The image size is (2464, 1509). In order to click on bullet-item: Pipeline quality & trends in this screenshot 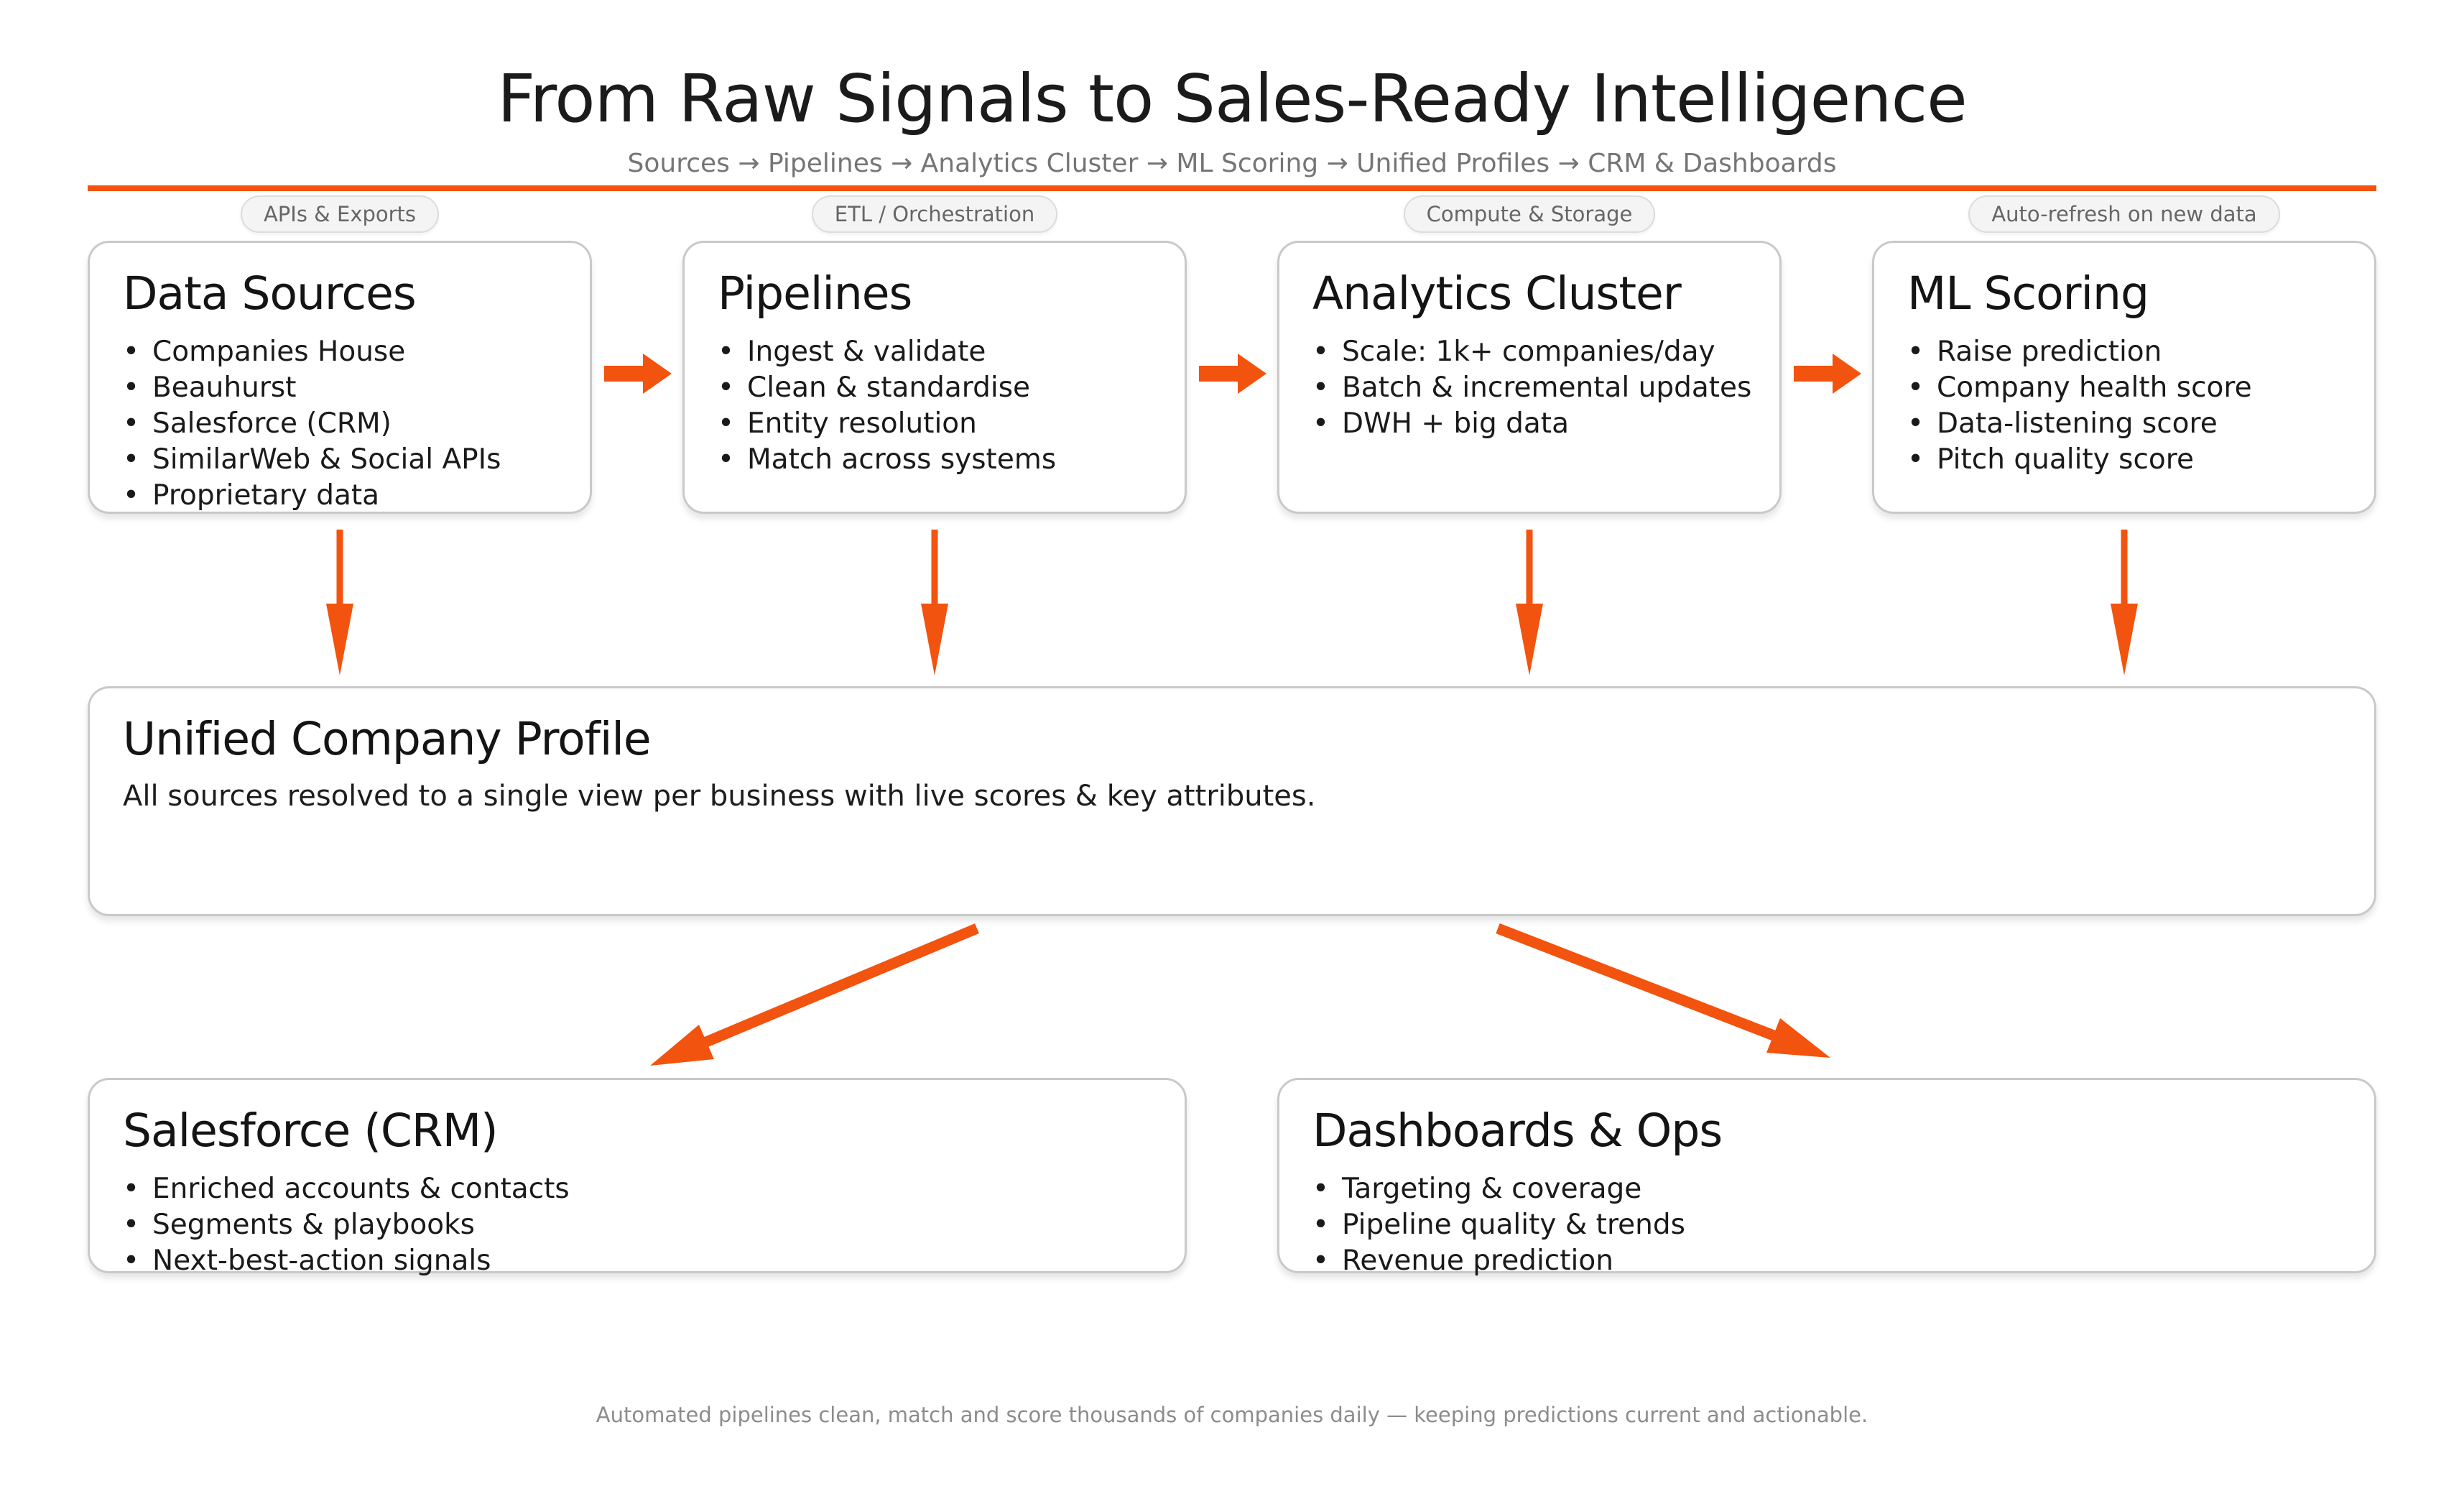, I will do `click(1826, 1225)`.